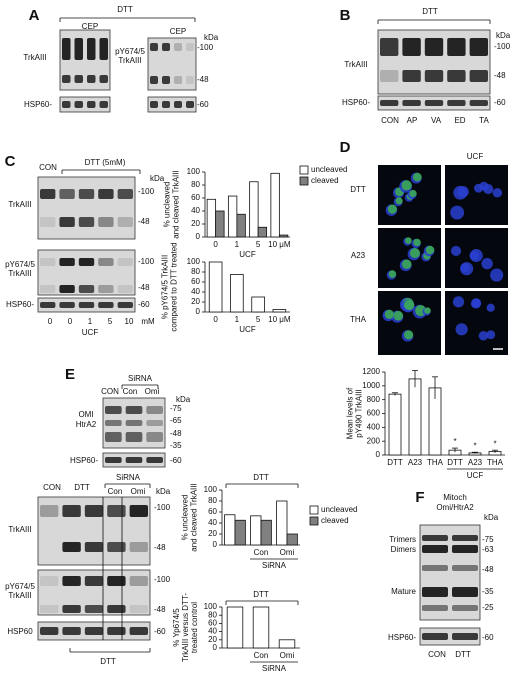 The width and height of the screenshot is (520, 679). What do you see at coordinates (474, 445) in the screenshot?
I see `significance-marker: *` at bounding box center [474, 445].